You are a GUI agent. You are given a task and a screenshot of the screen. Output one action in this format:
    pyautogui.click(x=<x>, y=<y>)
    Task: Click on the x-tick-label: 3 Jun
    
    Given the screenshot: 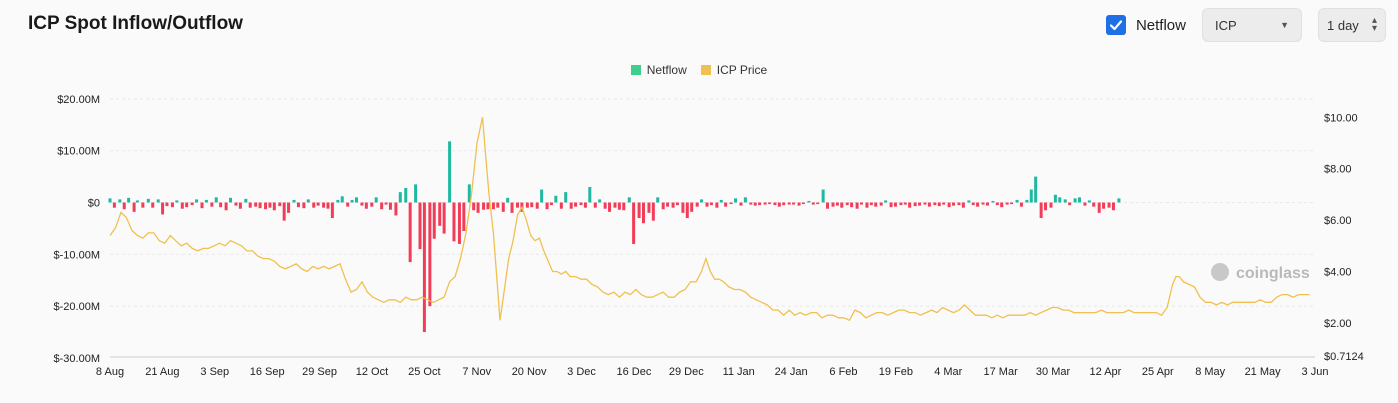 What is the action you would take?
    pyautogui.click(x=1315, y=372)
    